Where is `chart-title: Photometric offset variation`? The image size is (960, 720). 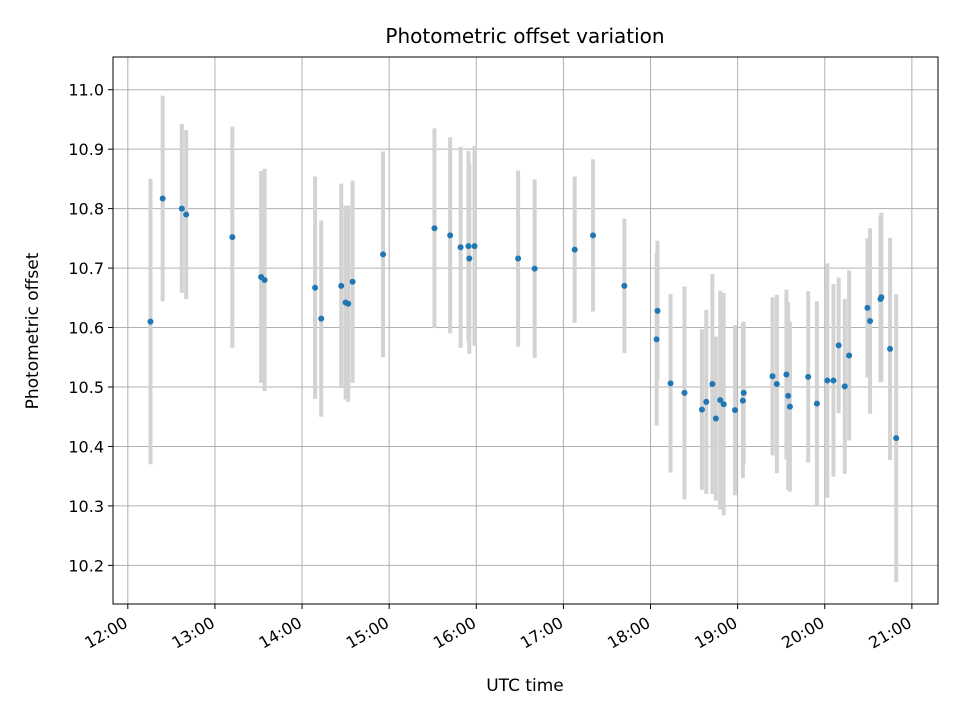
chart-title: Photometric offset variation is located at coordinates (524, 36).